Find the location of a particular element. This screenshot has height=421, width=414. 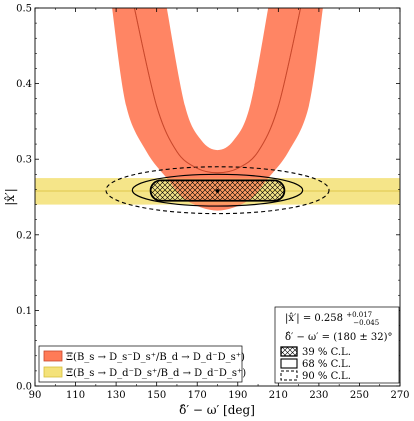

y-axis-label: |x̂′| is located at coordinates (10, 197).